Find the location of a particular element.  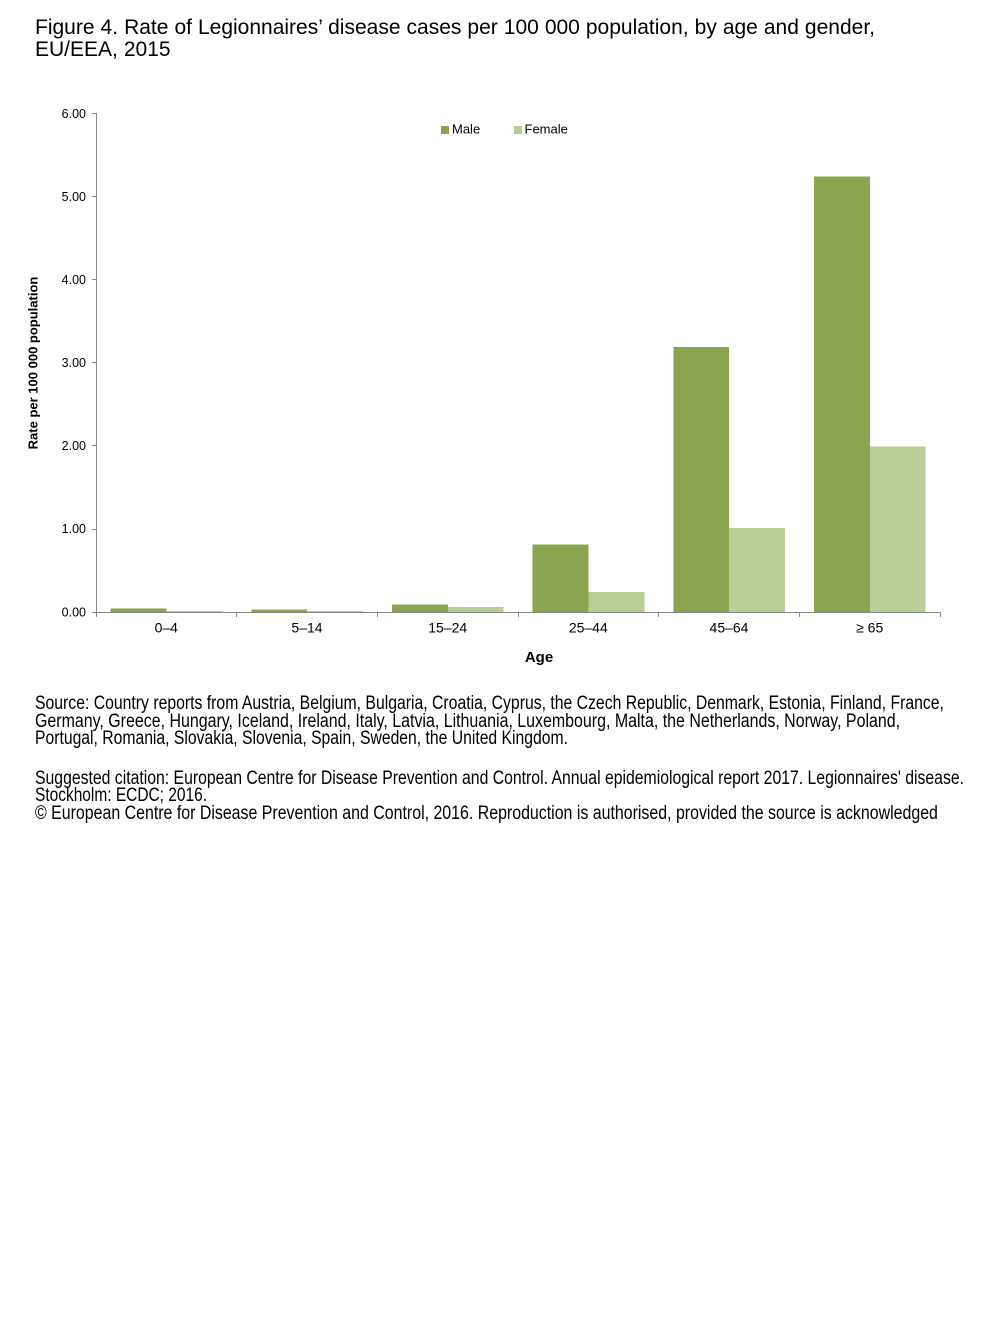

svg-text: 2.00 is located at coordinates (74, 446).